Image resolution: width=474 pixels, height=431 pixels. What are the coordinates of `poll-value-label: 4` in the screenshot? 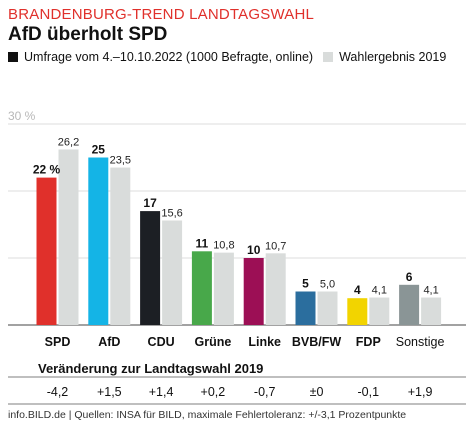 It's located at (357, 290).